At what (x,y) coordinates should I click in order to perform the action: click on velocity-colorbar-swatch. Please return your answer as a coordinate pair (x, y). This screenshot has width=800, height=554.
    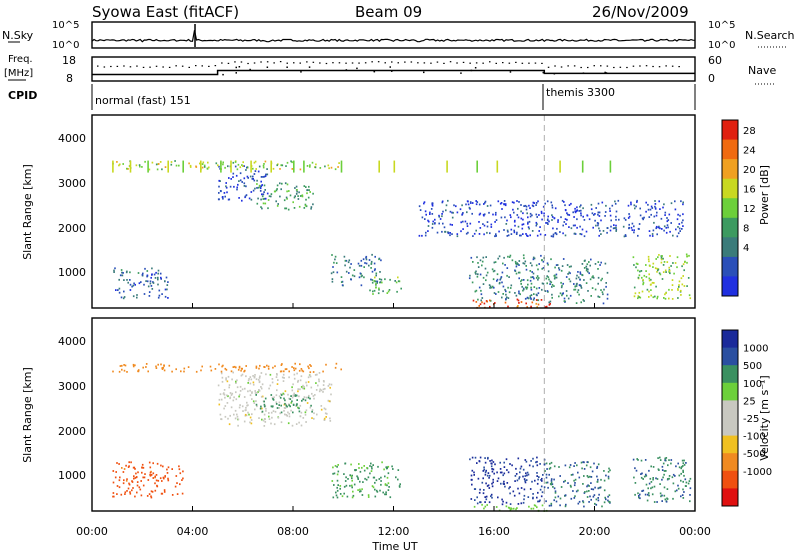
    Looking at the image, I should click on (730, 356).